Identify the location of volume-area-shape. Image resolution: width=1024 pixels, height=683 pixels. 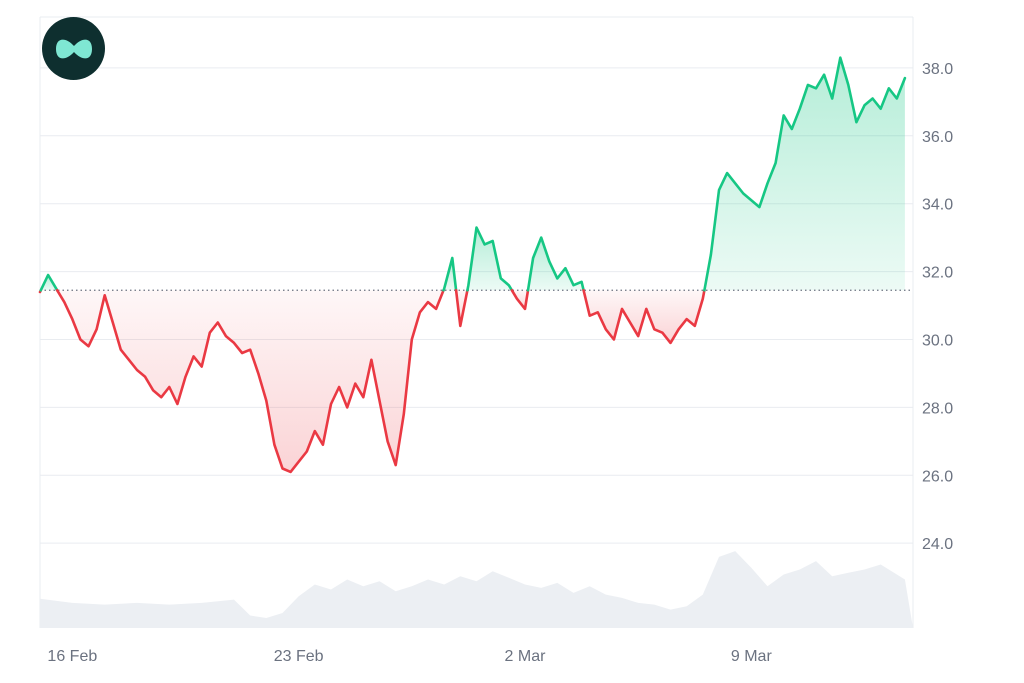
(476, 589).